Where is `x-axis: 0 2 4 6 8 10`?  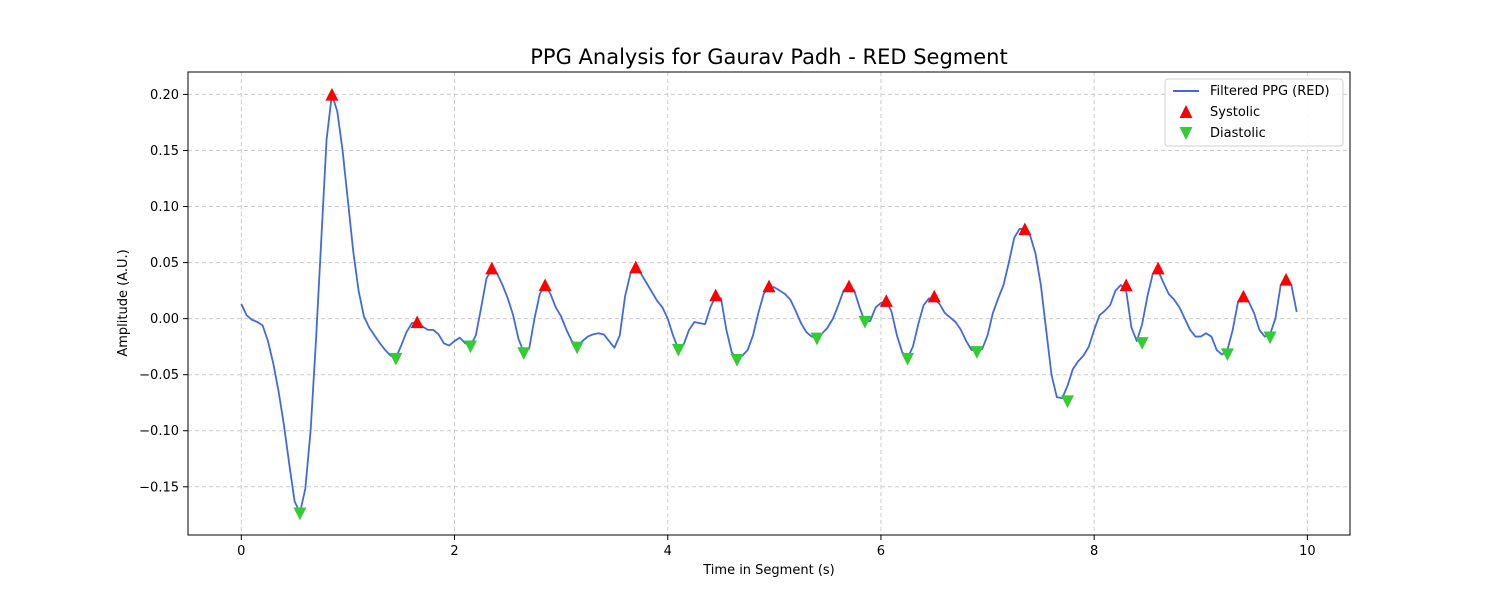
x-axis: 0 2 4 6 8 10 is located at coordinates (776, 547).